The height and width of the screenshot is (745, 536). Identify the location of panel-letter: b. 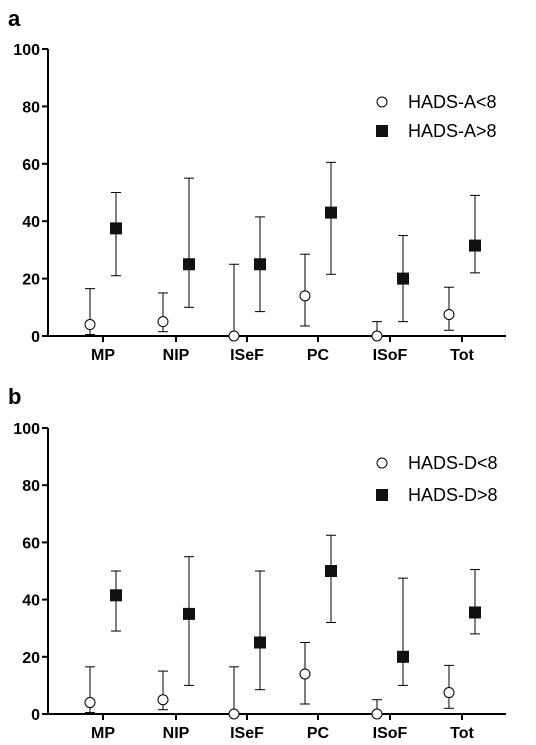
(14, 396).